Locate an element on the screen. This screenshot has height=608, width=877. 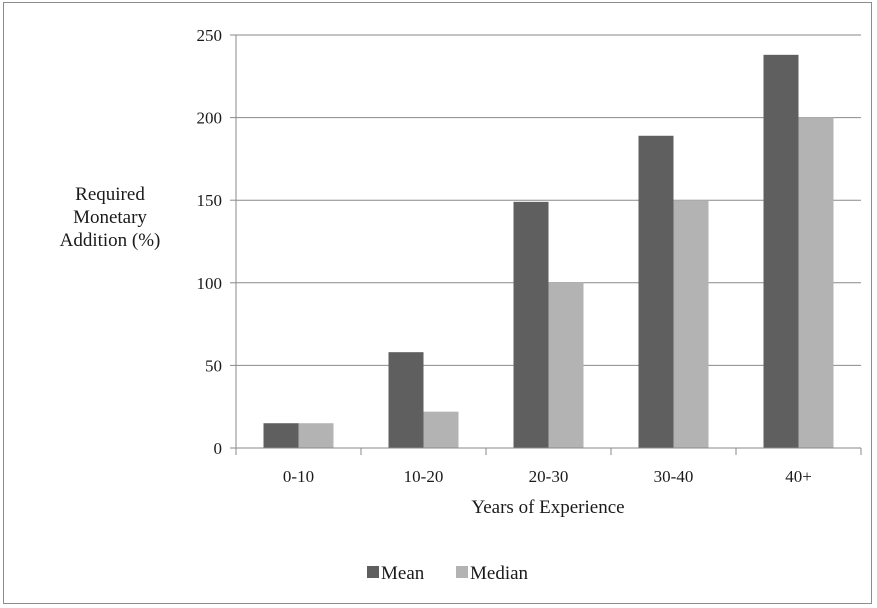
y-tick-label: 100 is located at coordinates (210, 283).